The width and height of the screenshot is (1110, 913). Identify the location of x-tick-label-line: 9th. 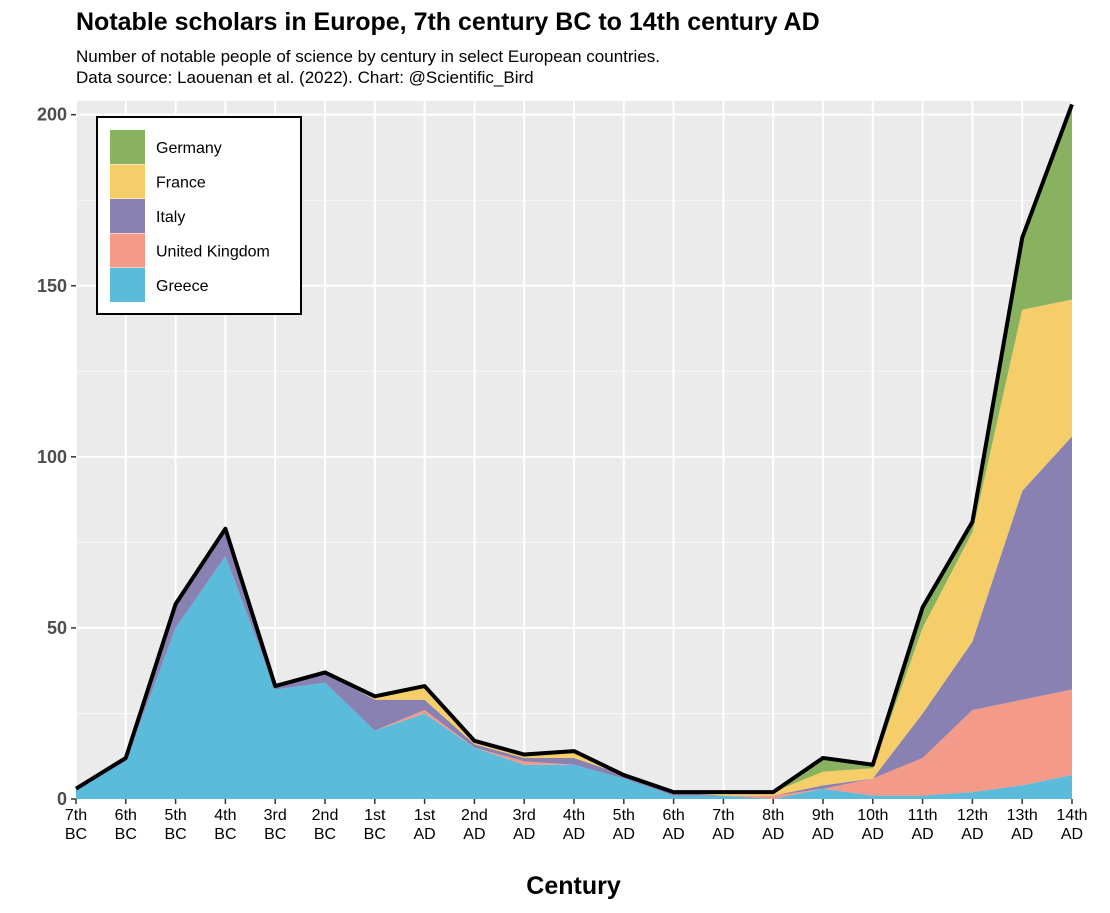
(823, 815).